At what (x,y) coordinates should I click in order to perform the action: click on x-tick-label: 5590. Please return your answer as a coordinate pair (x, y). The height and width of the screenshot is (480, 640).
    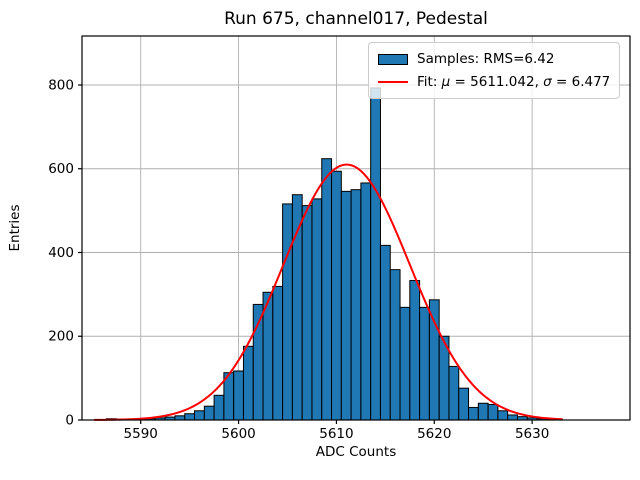
    Looking at the image, I should click on (141, 434).